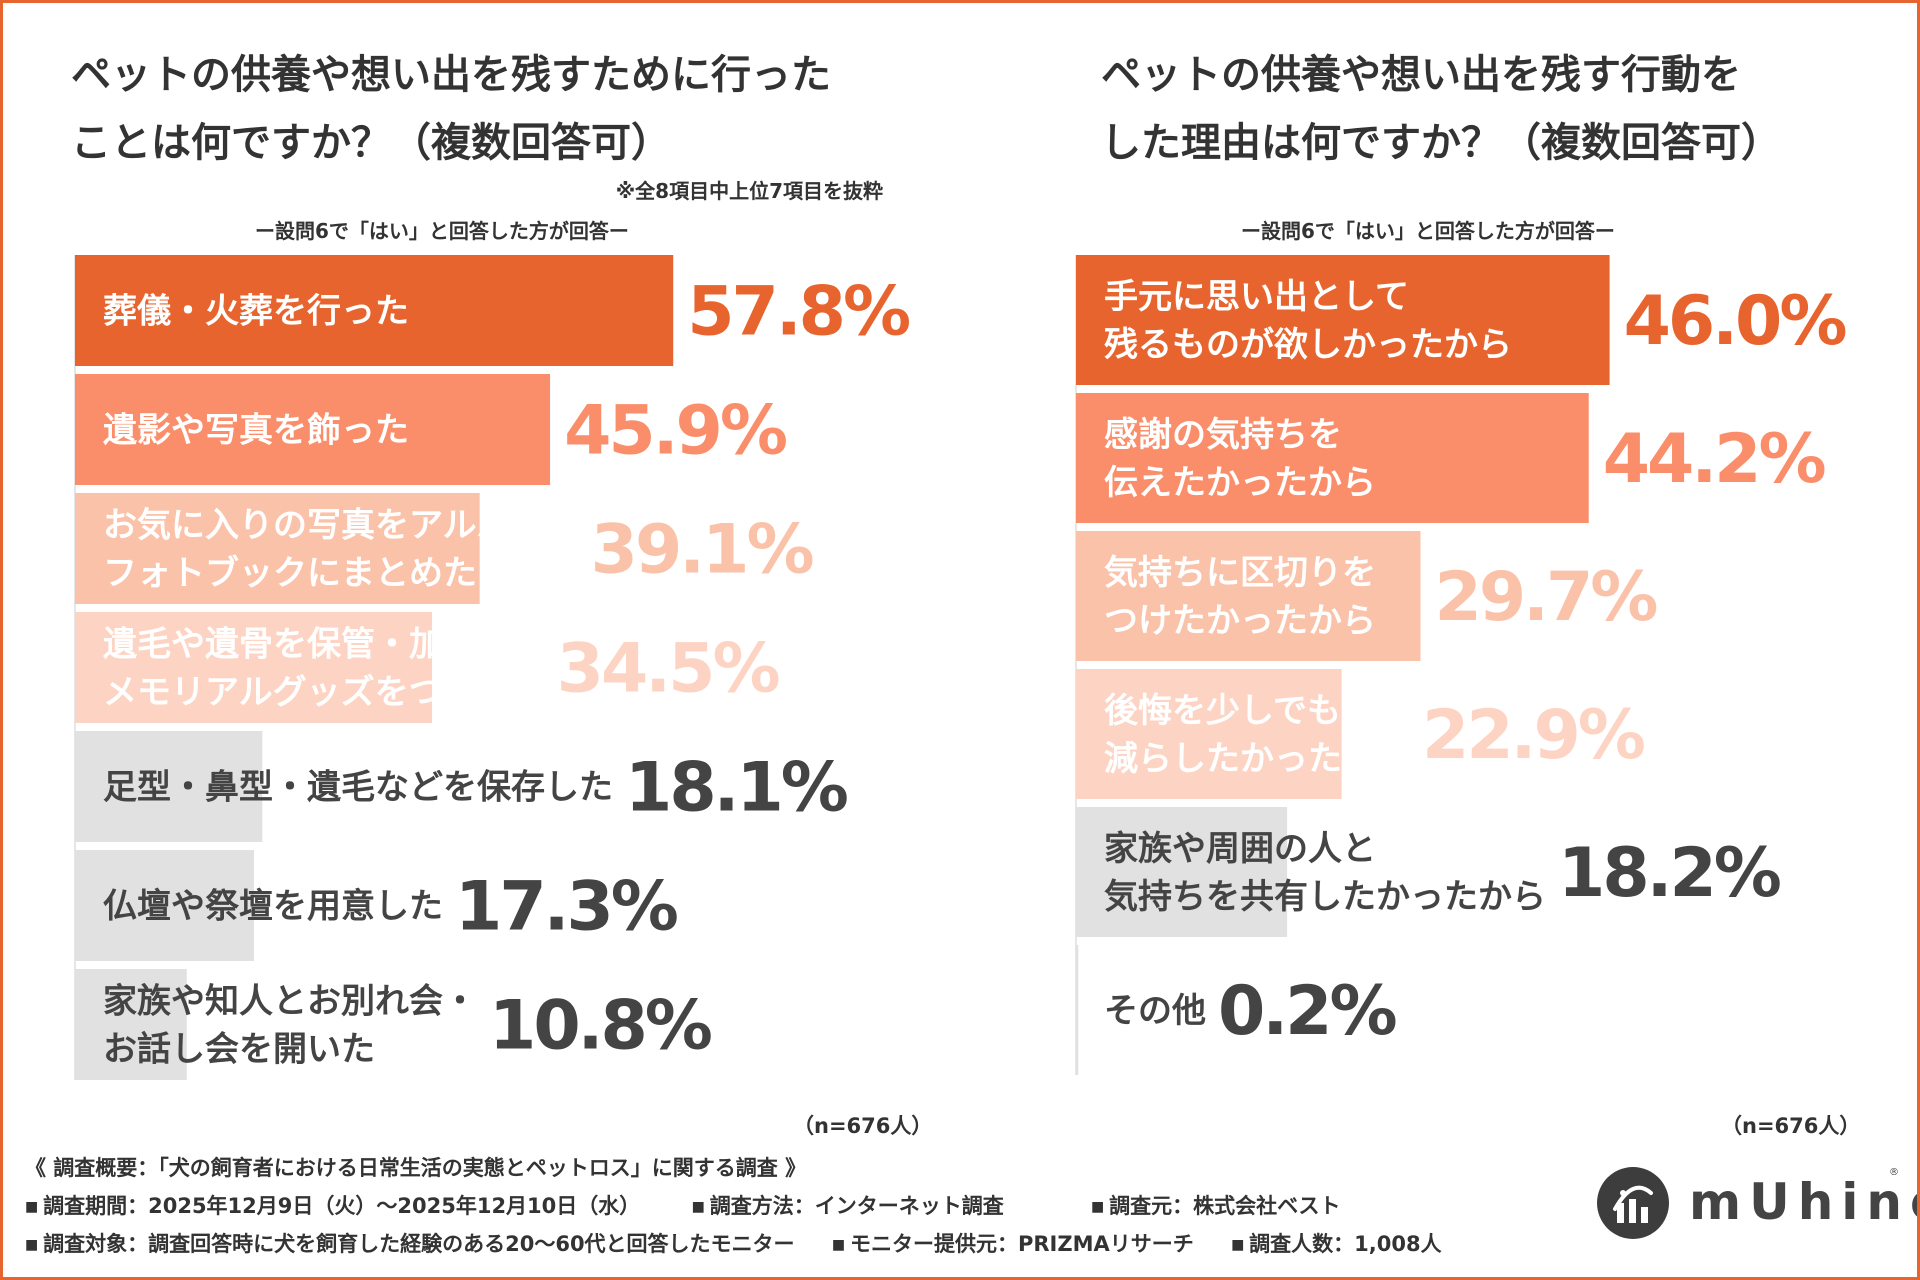 Image resolution: width=1920 pixels, height=1280 pixels. Describe the element at coordinates (1894, 1172) in the screenshot. I see `brand-logo-registered: ®` at that location.